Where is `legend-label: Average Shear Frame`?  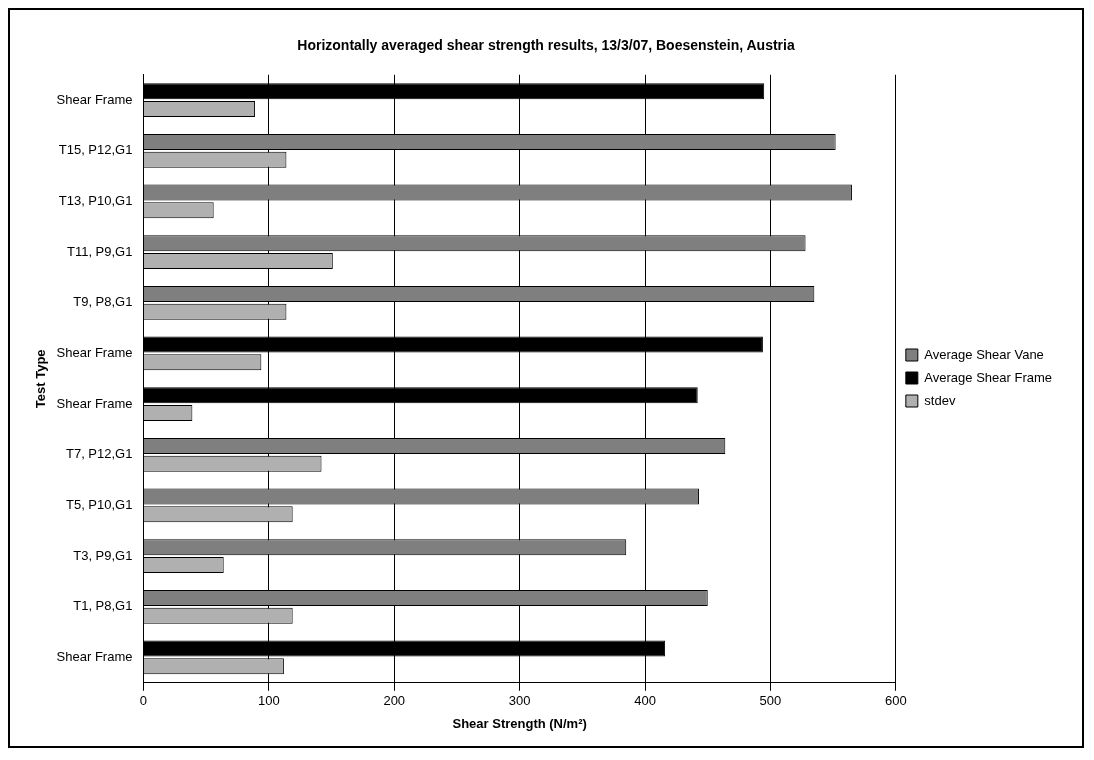
legend-label: Average Shear Frame is located at coordinates (988, 377).